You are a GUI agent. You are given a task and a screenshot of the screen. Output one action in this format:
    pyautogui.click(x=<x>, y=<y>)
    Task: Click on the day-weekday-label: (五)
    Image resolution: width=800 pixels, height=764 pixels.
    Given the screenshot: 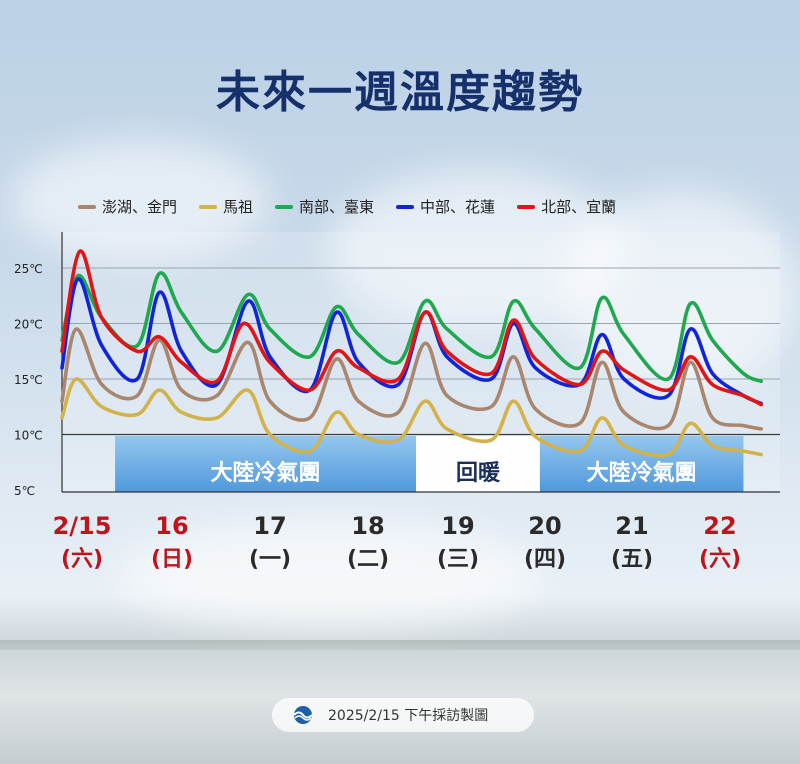 What is the action you would take?
    pyautogui.click(x=632, y=559)
    